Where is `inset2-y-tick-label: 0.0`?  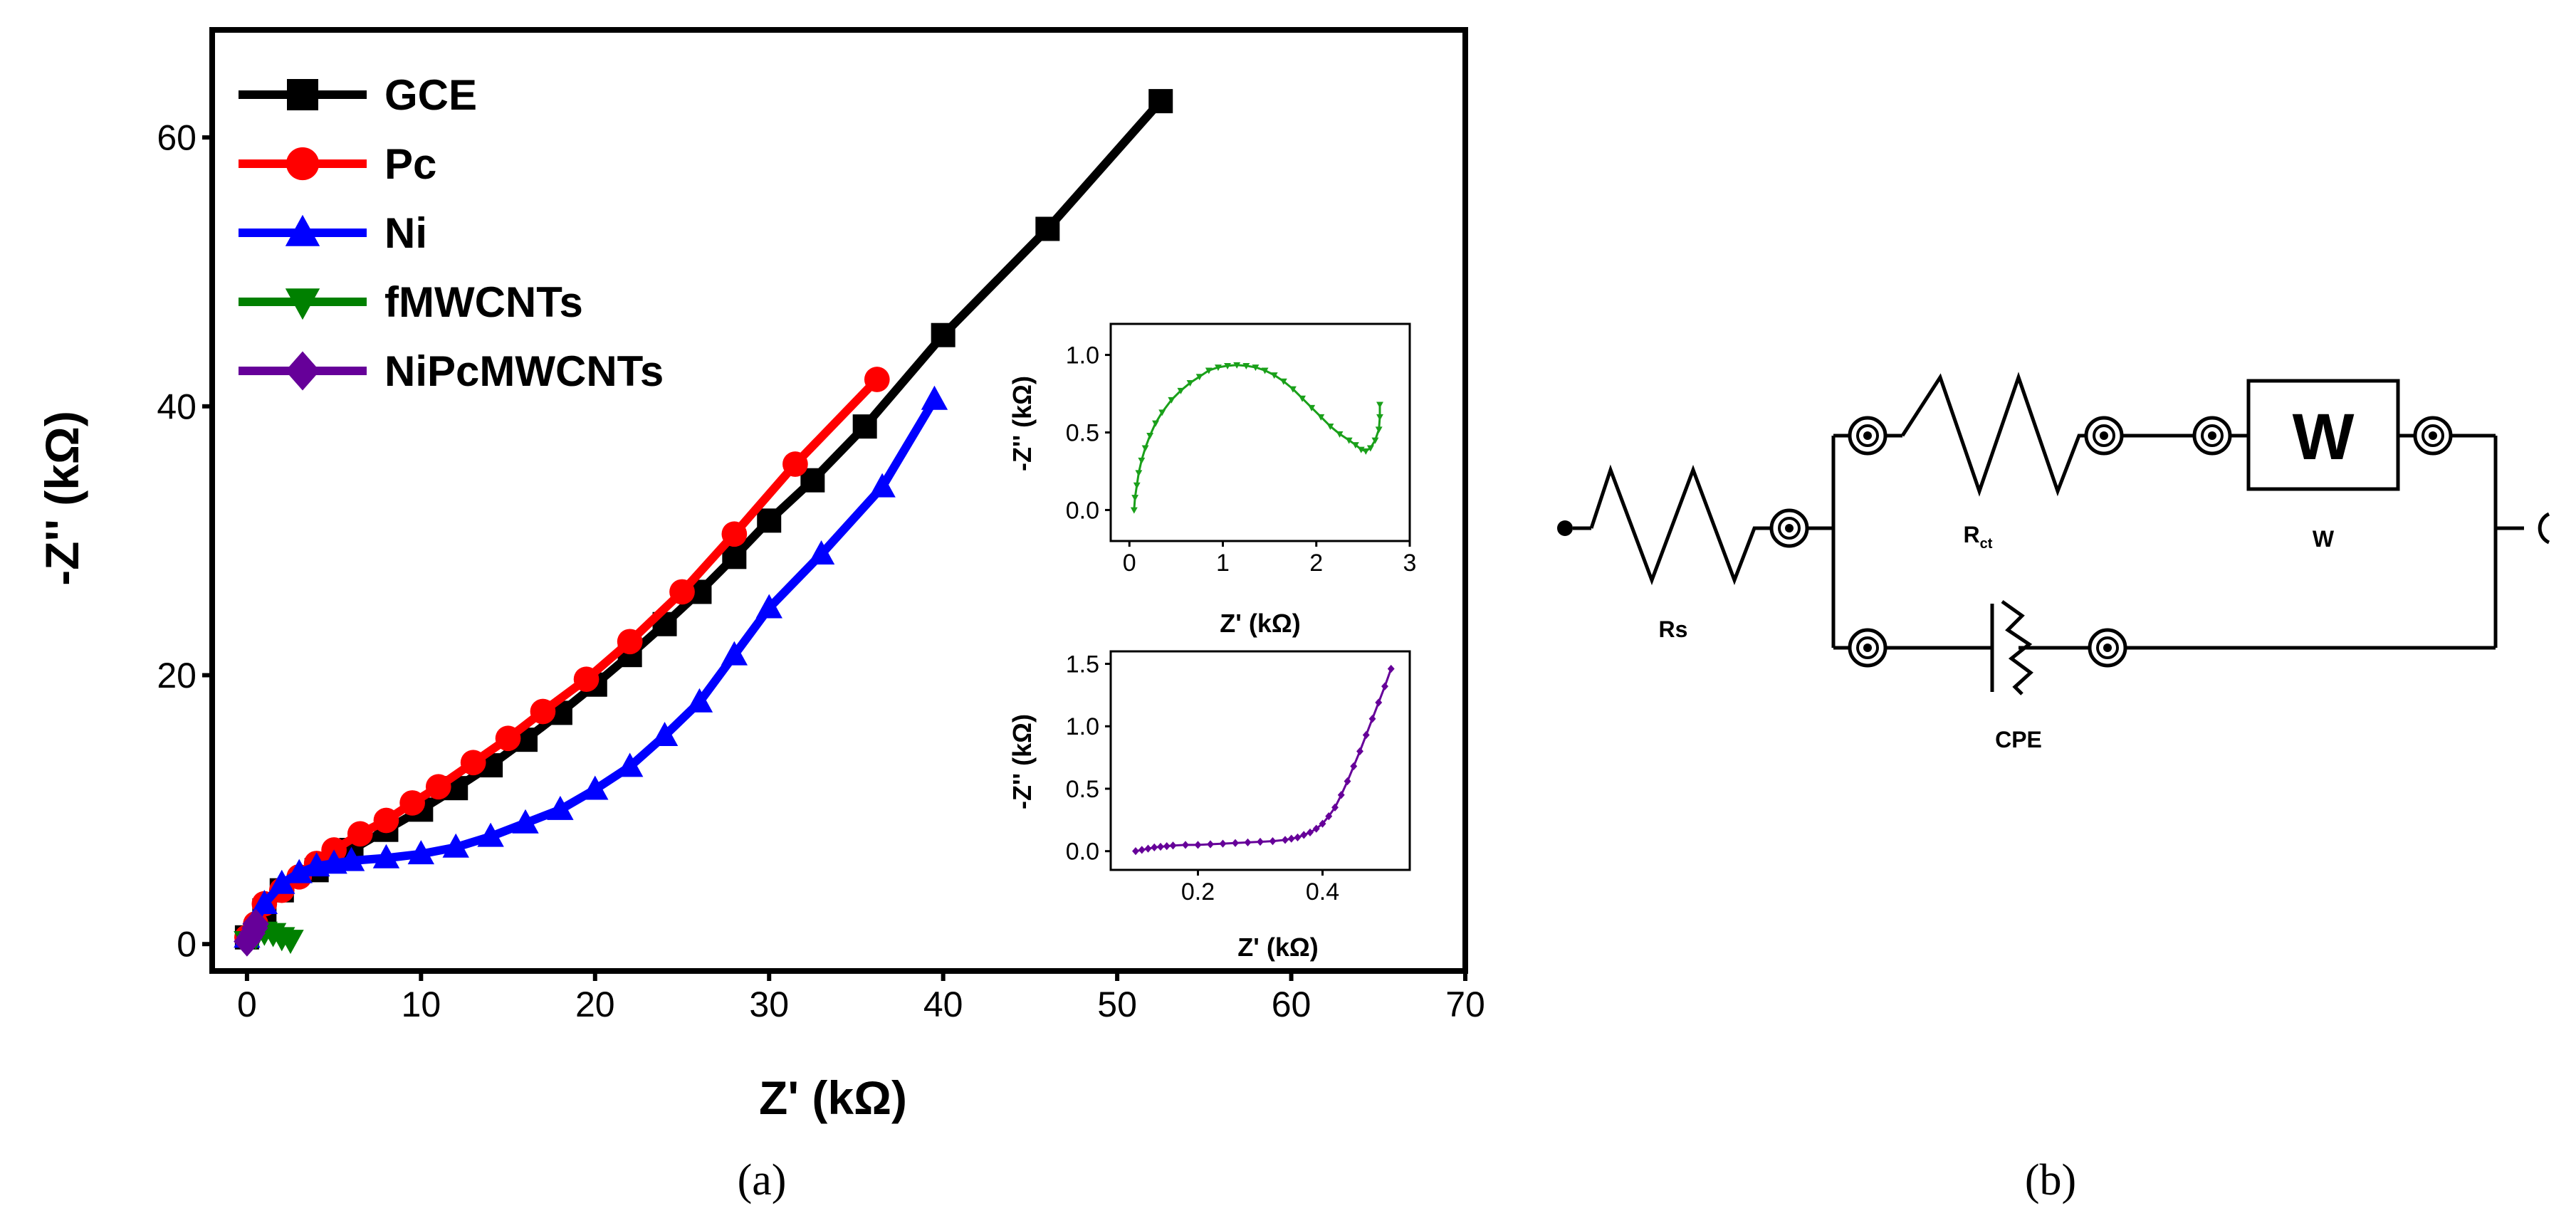 inset2-y-tick-label: 0.0 is located at coordinates (1082, 852).